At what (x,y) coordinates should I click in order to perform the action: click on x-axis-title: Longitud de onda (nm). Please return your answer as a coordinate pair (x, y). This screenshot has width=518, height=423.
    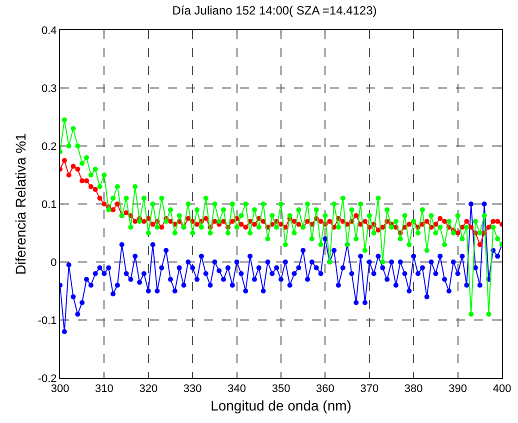
    Looking at the image, I should click on (281, 406).